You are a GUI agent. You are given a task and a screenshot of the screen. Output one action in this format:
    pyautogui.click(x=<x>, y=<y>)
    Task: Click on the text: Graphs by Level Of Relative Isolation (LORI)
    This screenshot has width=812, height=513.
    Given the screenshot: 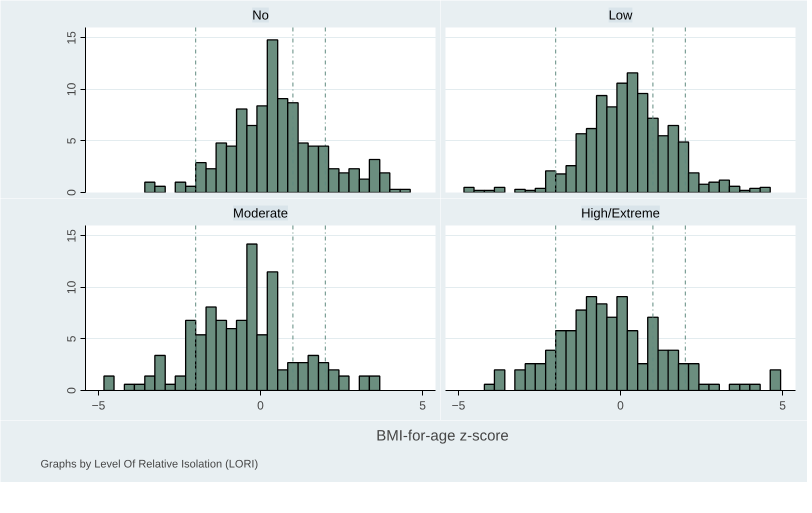 What is the action you would take?
    pyautogui.click(x=149, y=464)
    